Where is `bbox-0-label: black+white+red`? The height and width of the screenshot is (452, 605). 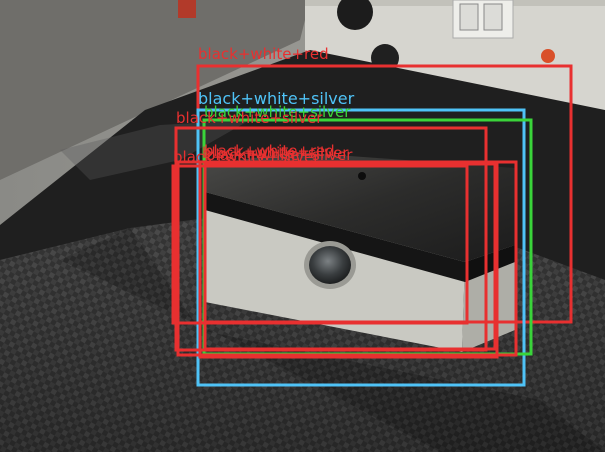 bbox-0-label: black+white+red is located at coordinates (263, 54).